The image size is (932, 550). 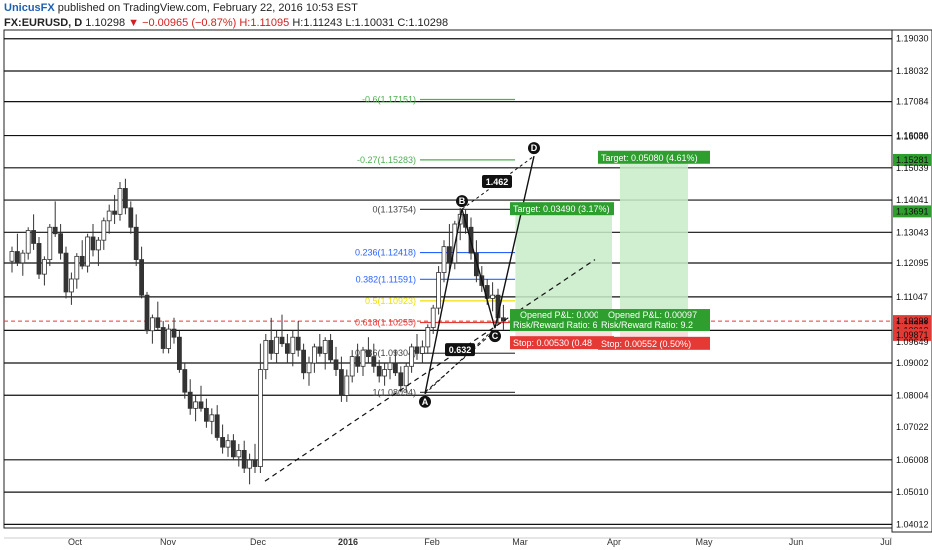 What do you see at coordinates (555, 325) in the screenshot?
I see `risk-reward-label: Risk/Reward Ratio: 6` at bounding box center [555, 325].